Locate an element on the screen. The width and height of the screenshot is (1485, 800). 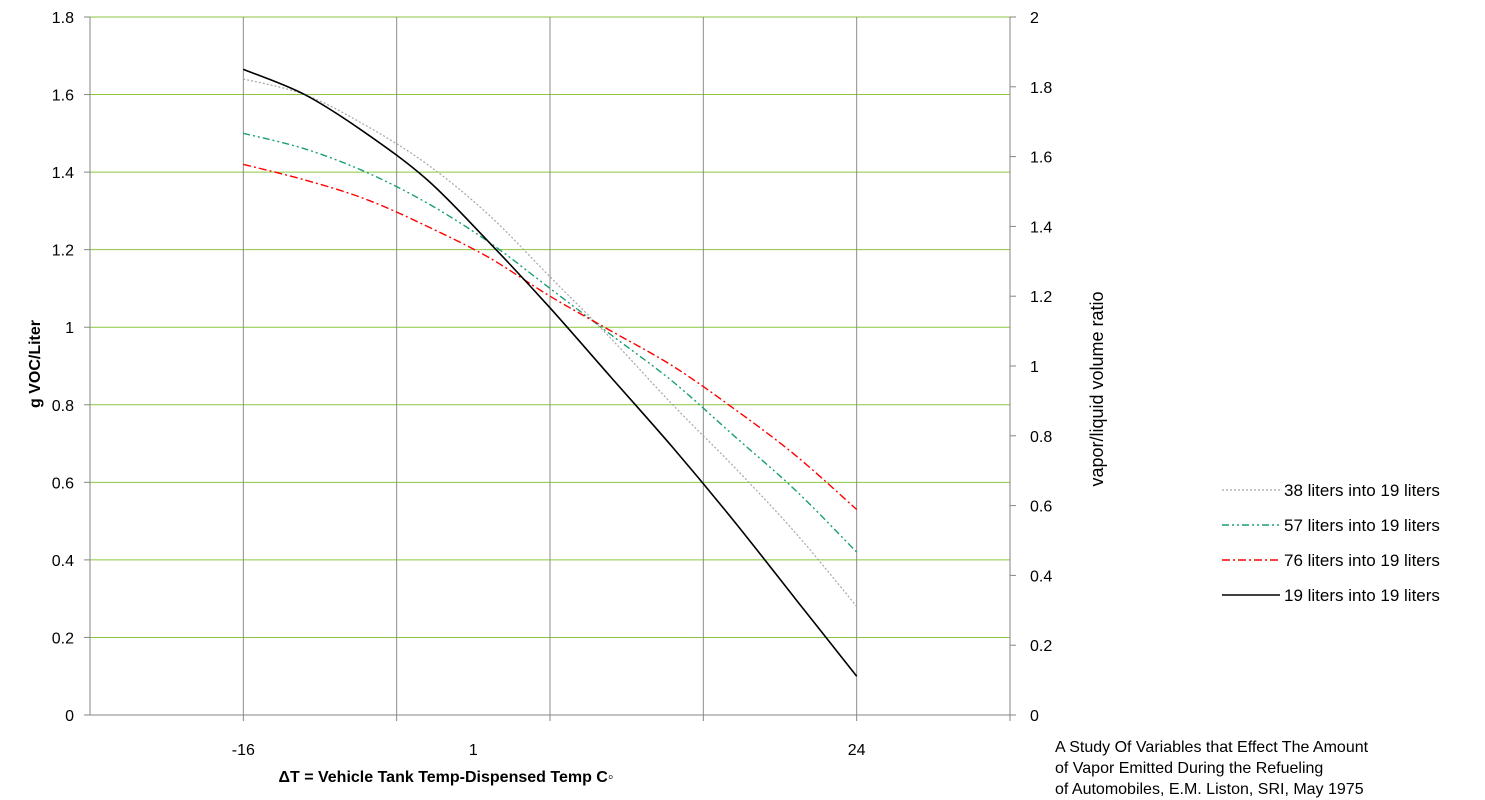
y2-tick-label: 0.6 is located at coordinates (1041, 507).